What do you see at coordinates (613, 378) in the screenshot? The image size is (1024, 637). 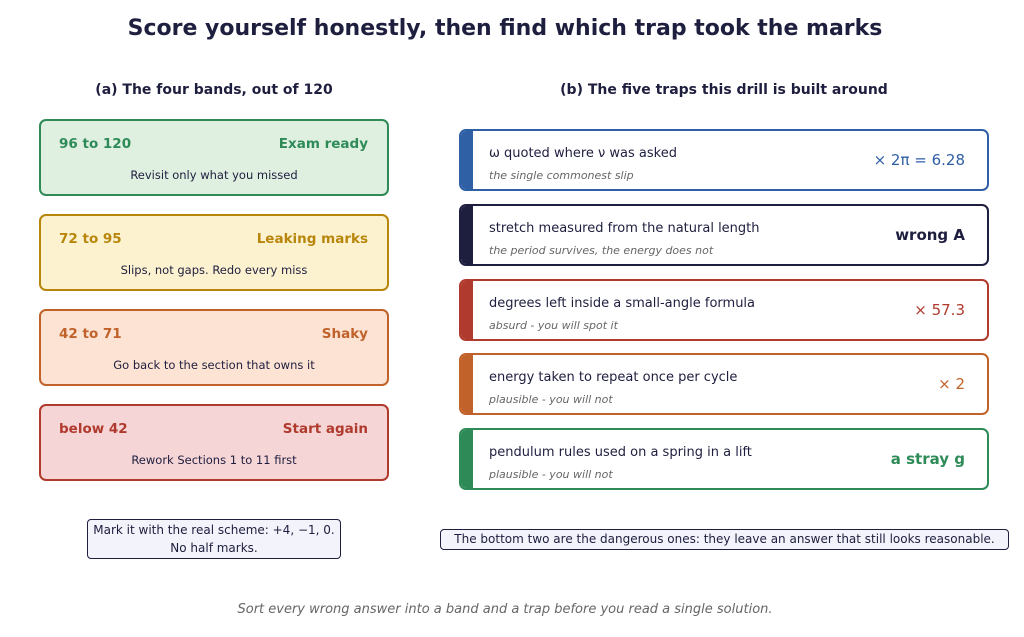 I see `trap-description: energy taken to repeat once per cycle` at bounding box center [613, 378].